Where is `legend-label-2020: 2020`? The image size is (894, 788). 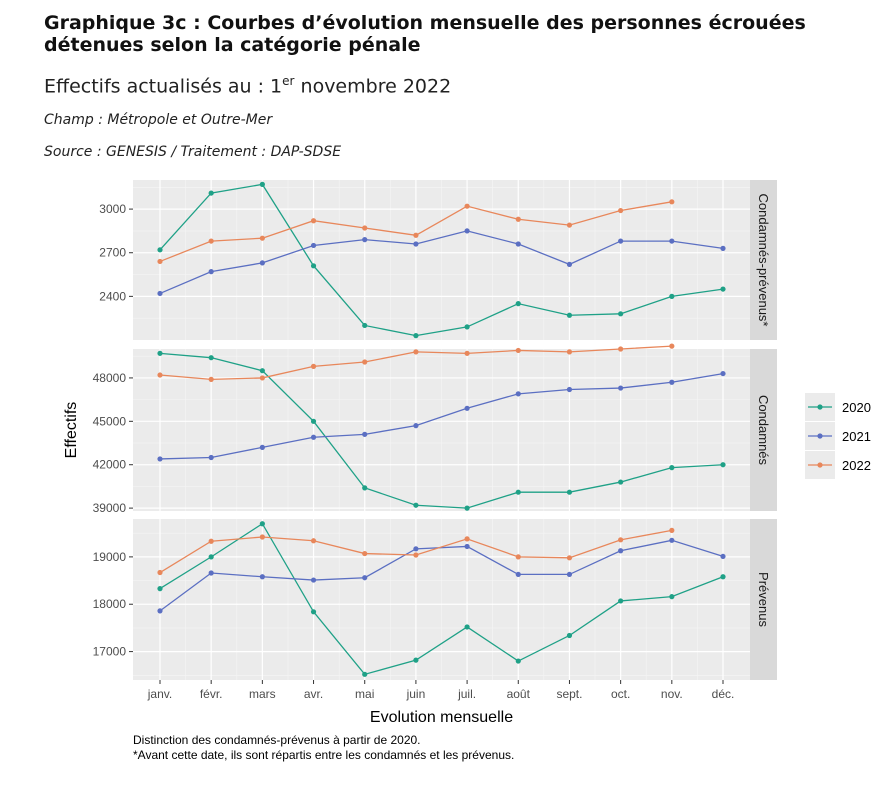
legend-label-2020: 2020 is located at coordinates (856, 407).